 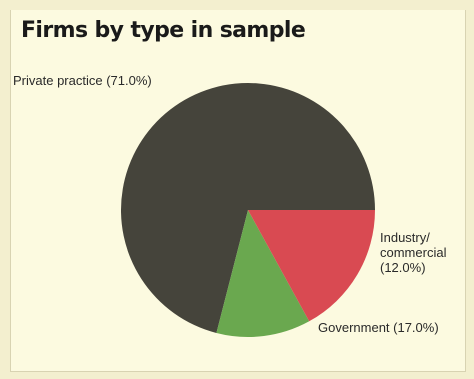 I want to click on slice-label-line: Industry/, so click(x=405, y=237).